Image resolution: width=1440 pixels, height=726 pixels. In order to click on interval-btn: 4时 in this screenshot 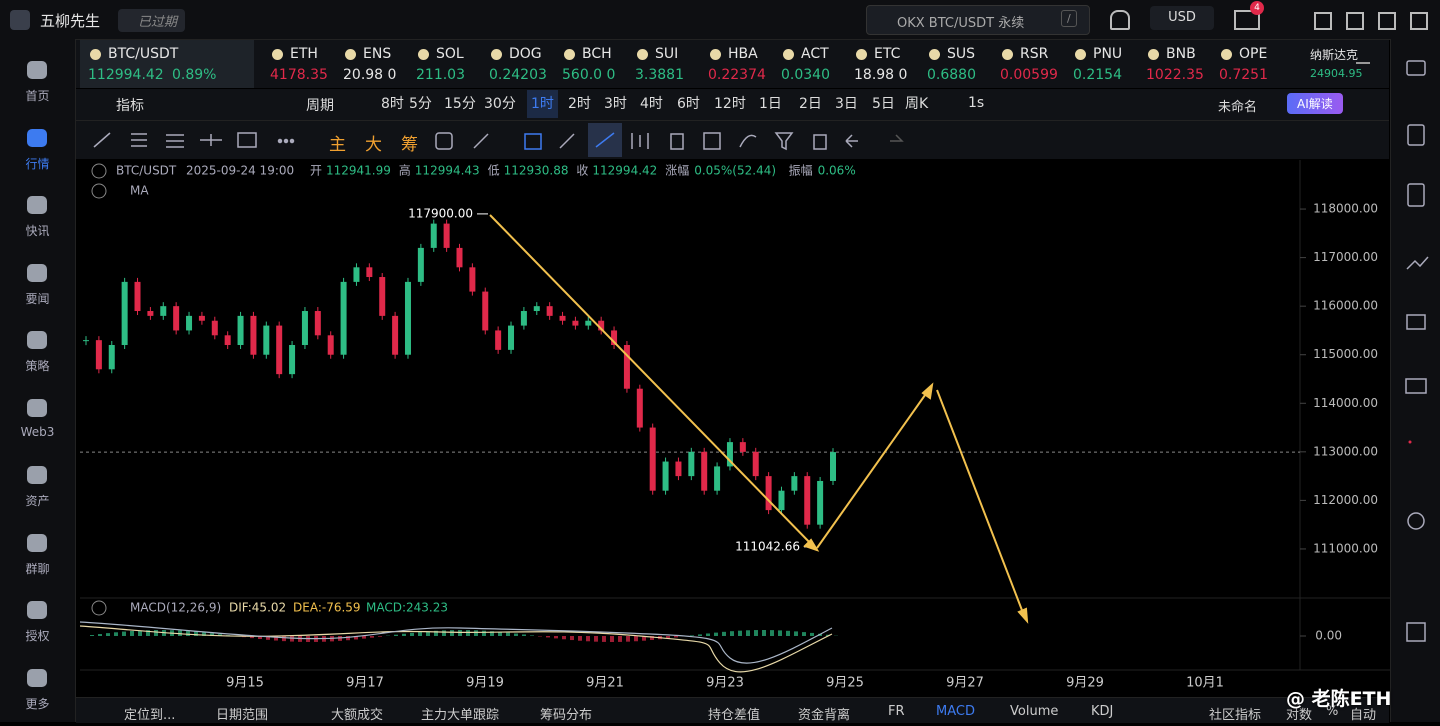, I will do `click(651, 104)`.